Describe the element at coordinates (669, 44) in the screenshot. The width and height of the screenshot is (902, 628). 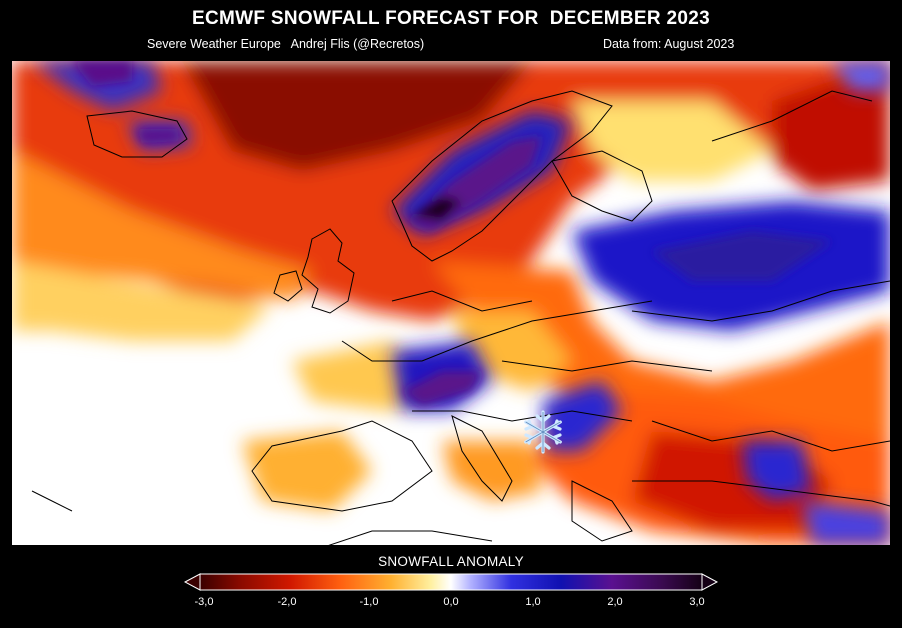
I see `data-source-line: Data from: August 2023` at that location.